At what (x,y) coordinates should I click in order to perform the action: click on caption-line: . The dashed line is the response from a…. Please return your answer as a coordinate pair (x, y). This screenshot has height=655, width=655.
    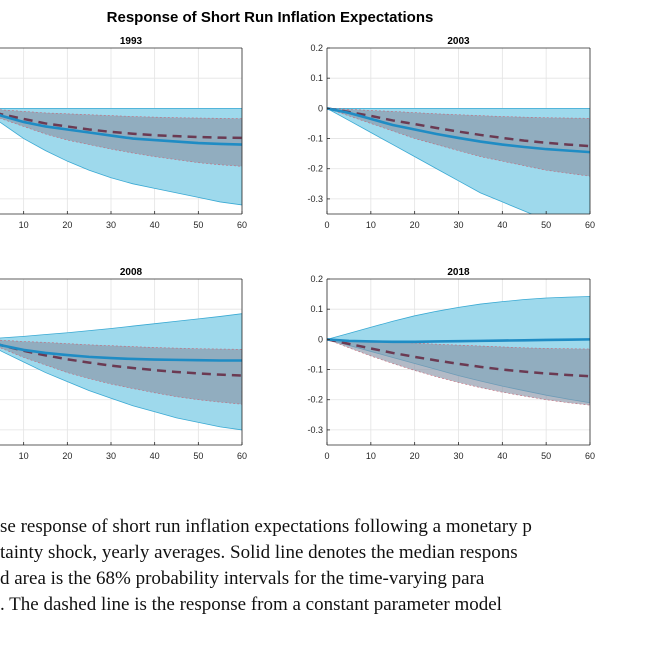
    Looking at the image, I should click on (251, 604).